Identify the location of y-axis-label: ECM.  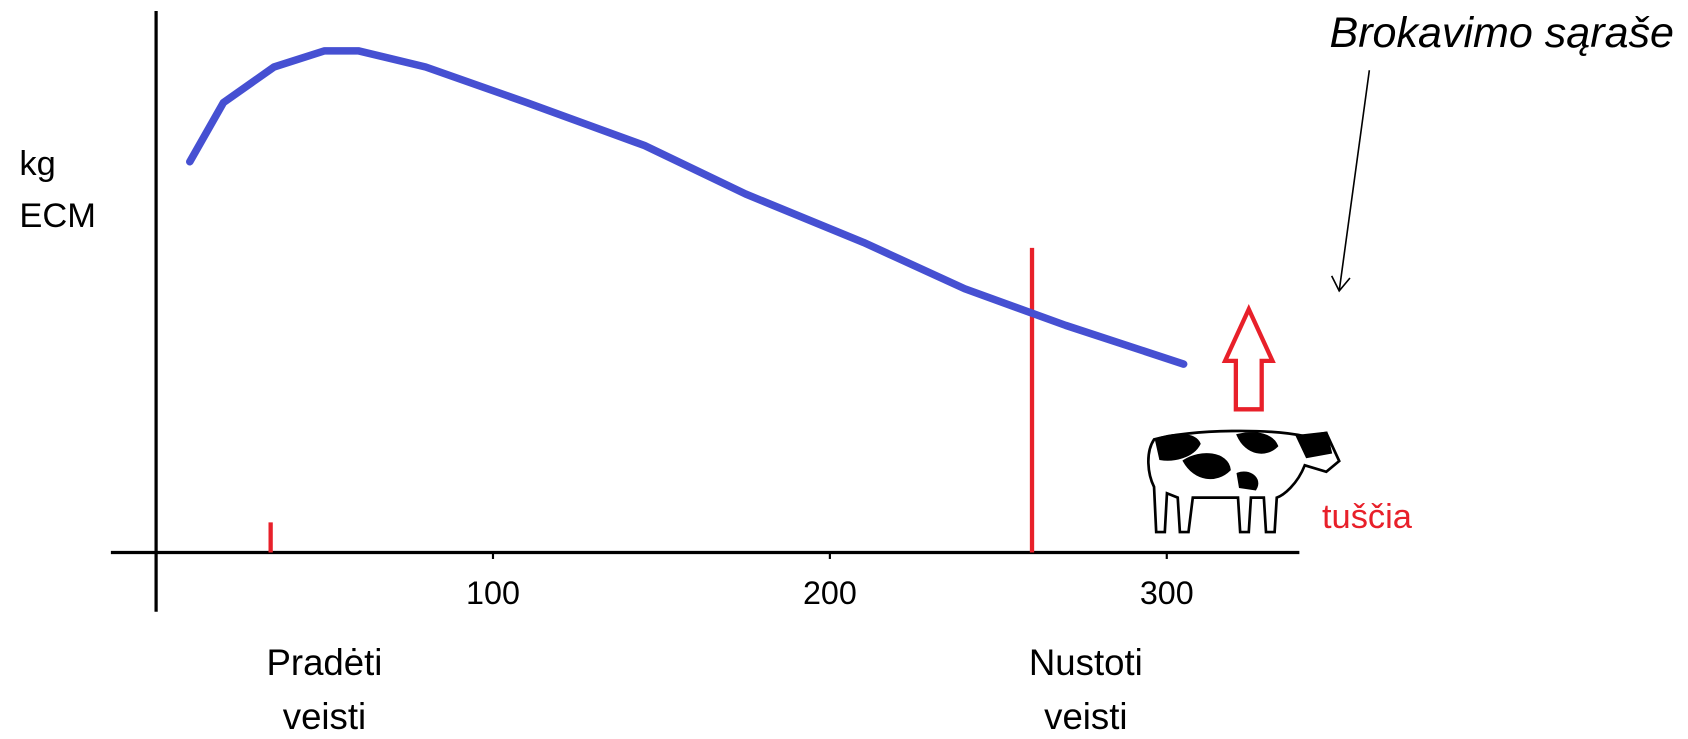
(57, 216).